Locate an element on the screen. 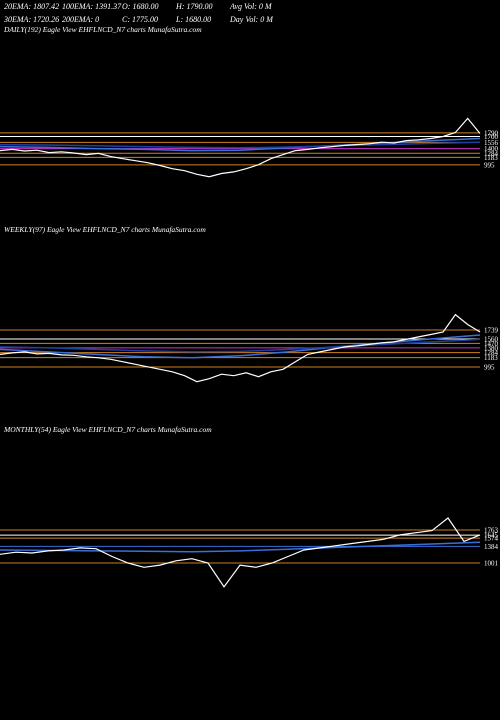 Image resolution: width=500 pixels, height=720 pixels. level-label: 1380 is located at coordinates (491, 348).